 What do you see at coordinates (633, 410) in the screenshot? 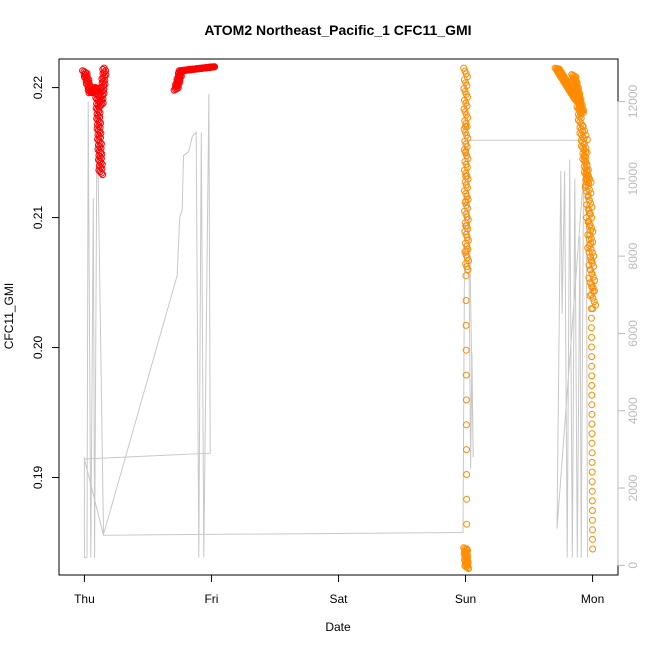
I see `y2-tick-label: 4000` at bounding box center [633, 410].